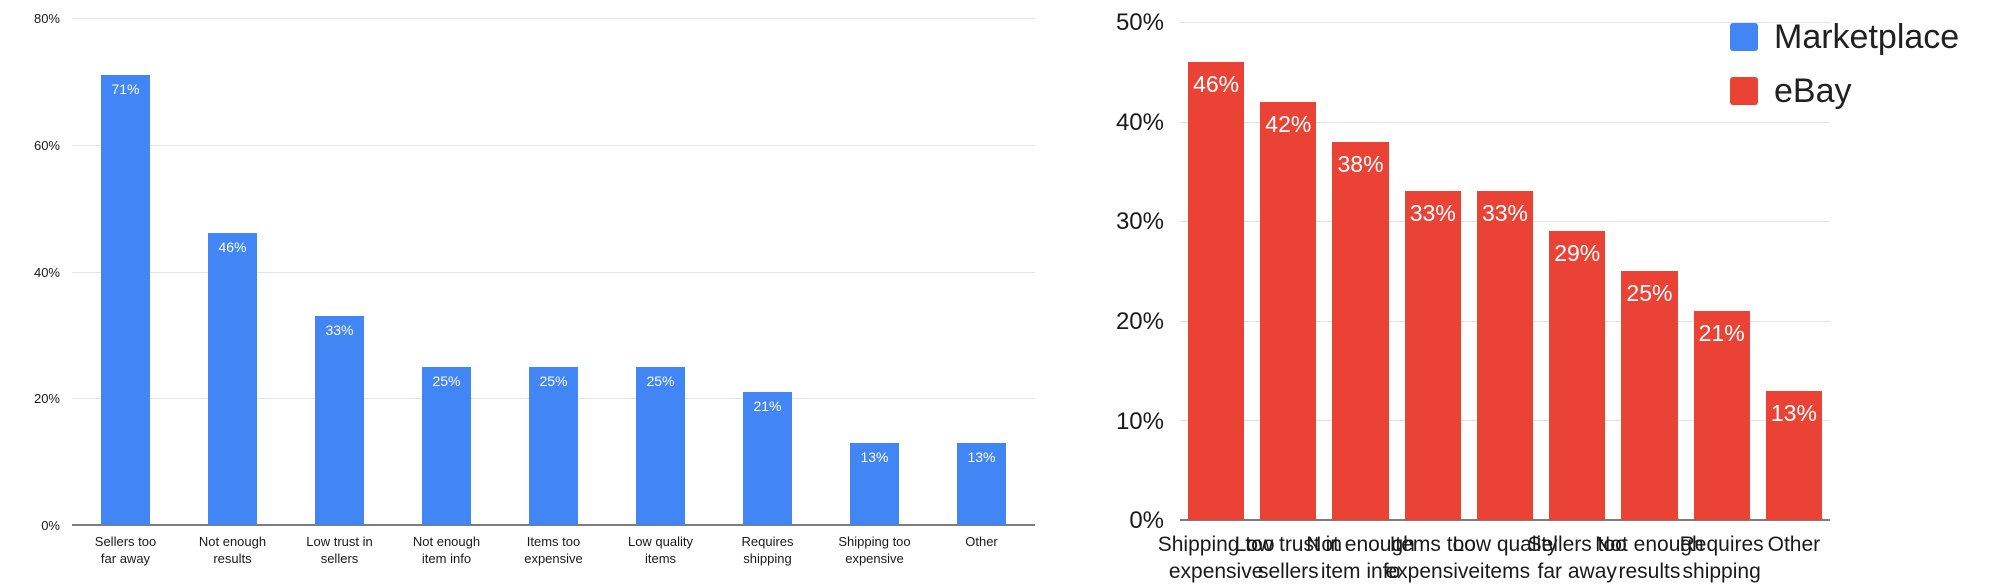 The width and height of the screenshot is (2000, 586). Describe the element at coordinates (1813, 91) in the screenshot. I see `ebay-legend-label: eBay` at that location.